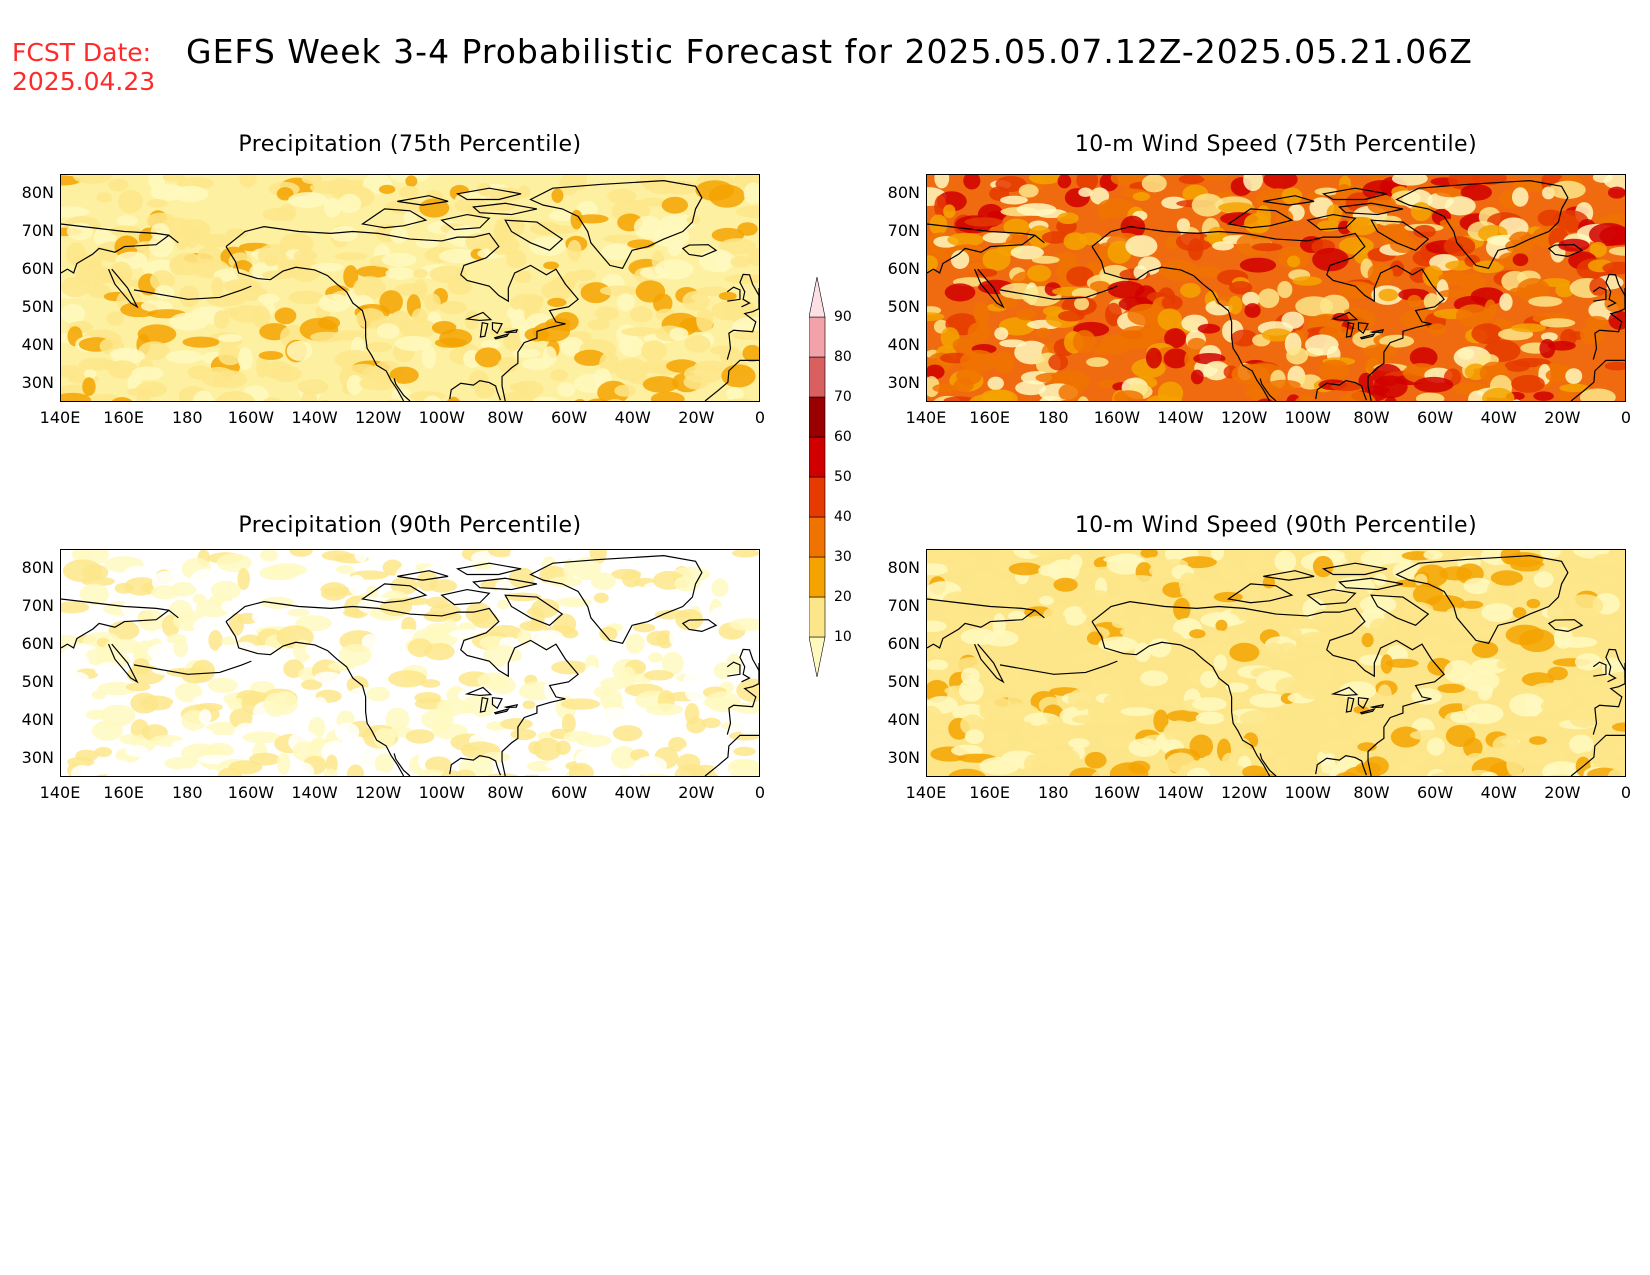 Image resolution: width=1650 pixels, height=1275 pixels. Describe the element at coordinates (378, 792) in the screenshot. I see `lon-tick-label: 120W` at that location.